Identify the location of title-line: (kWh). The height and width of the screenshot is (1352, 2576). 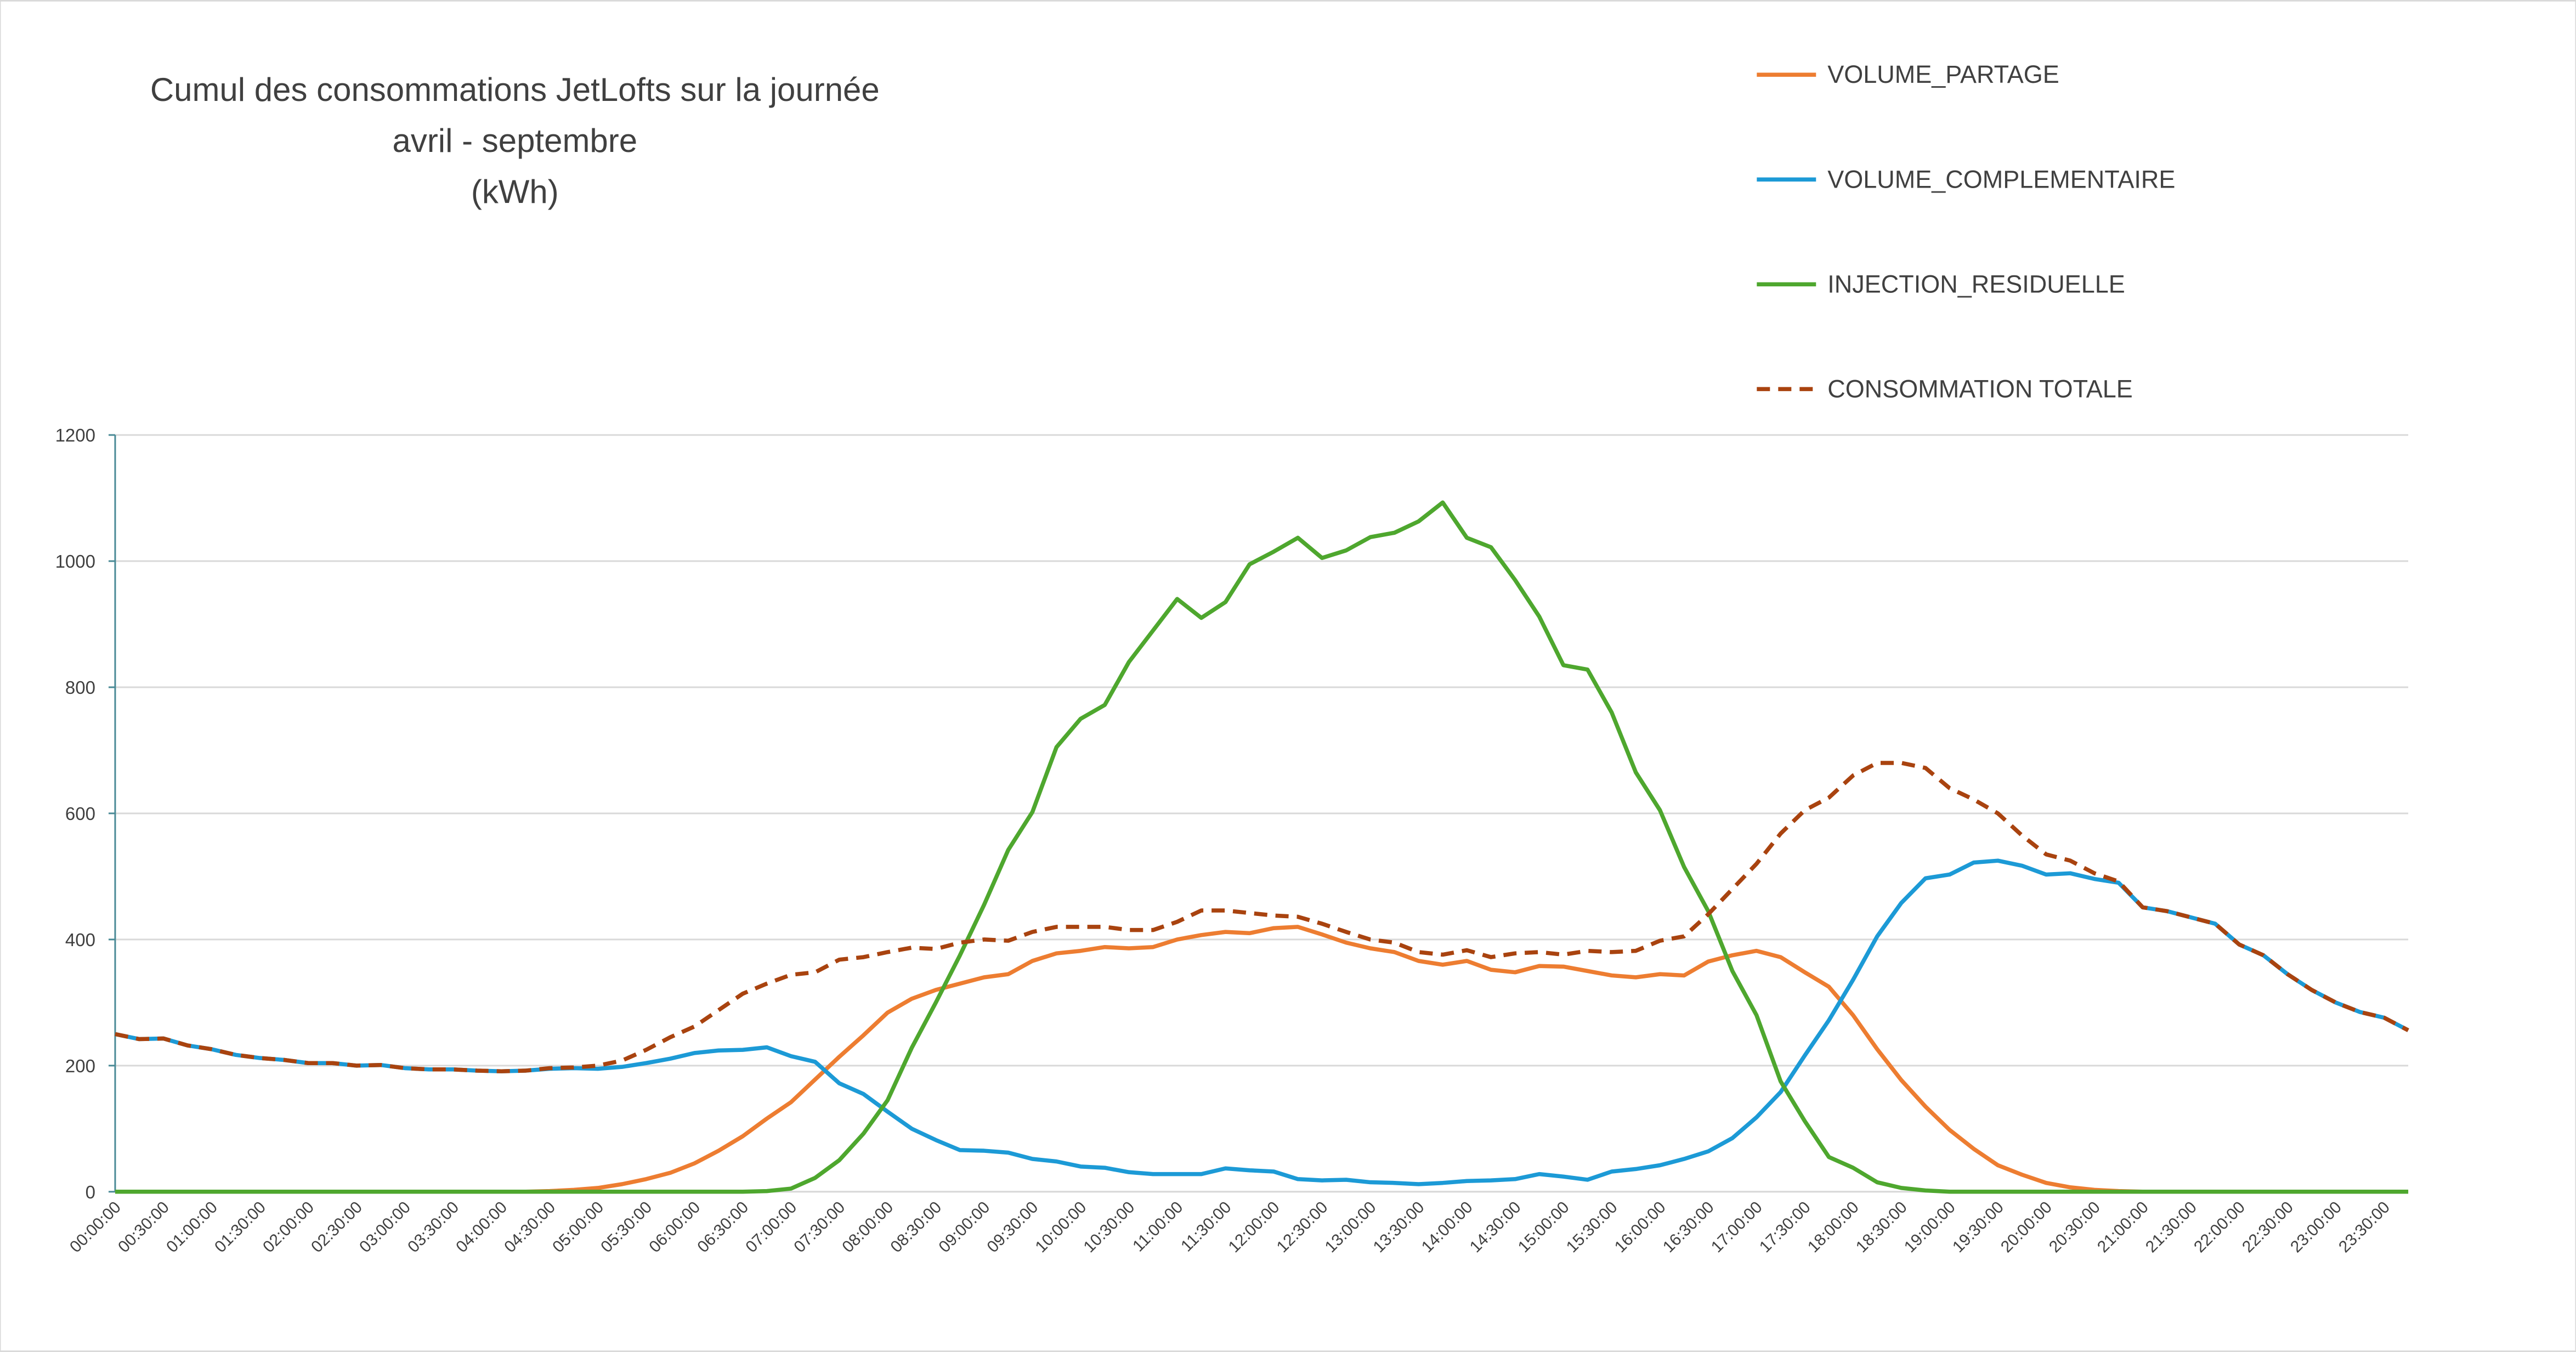
(515, 191).